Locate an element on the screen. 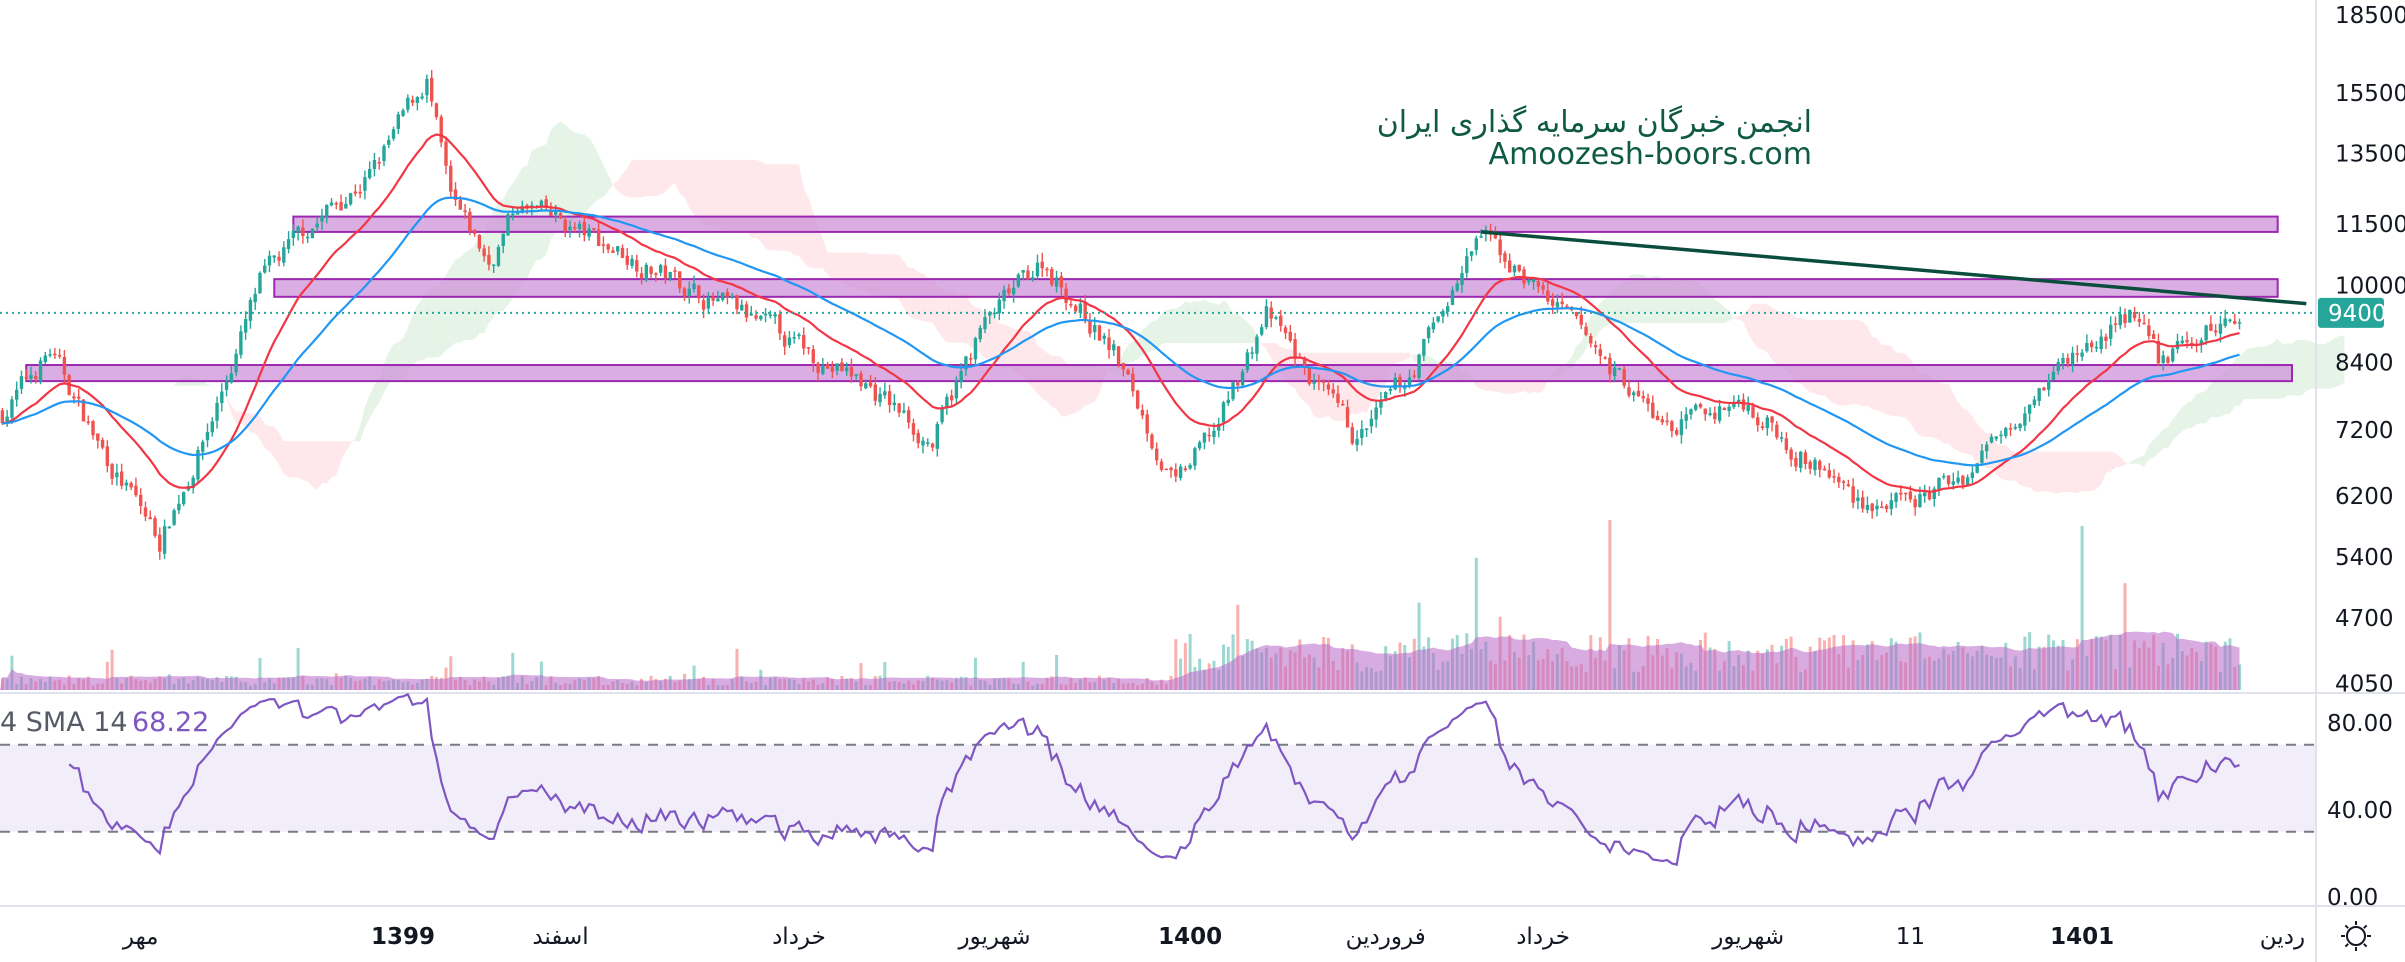  rsi-value: 68.22 is located at coordinates (170, 722).